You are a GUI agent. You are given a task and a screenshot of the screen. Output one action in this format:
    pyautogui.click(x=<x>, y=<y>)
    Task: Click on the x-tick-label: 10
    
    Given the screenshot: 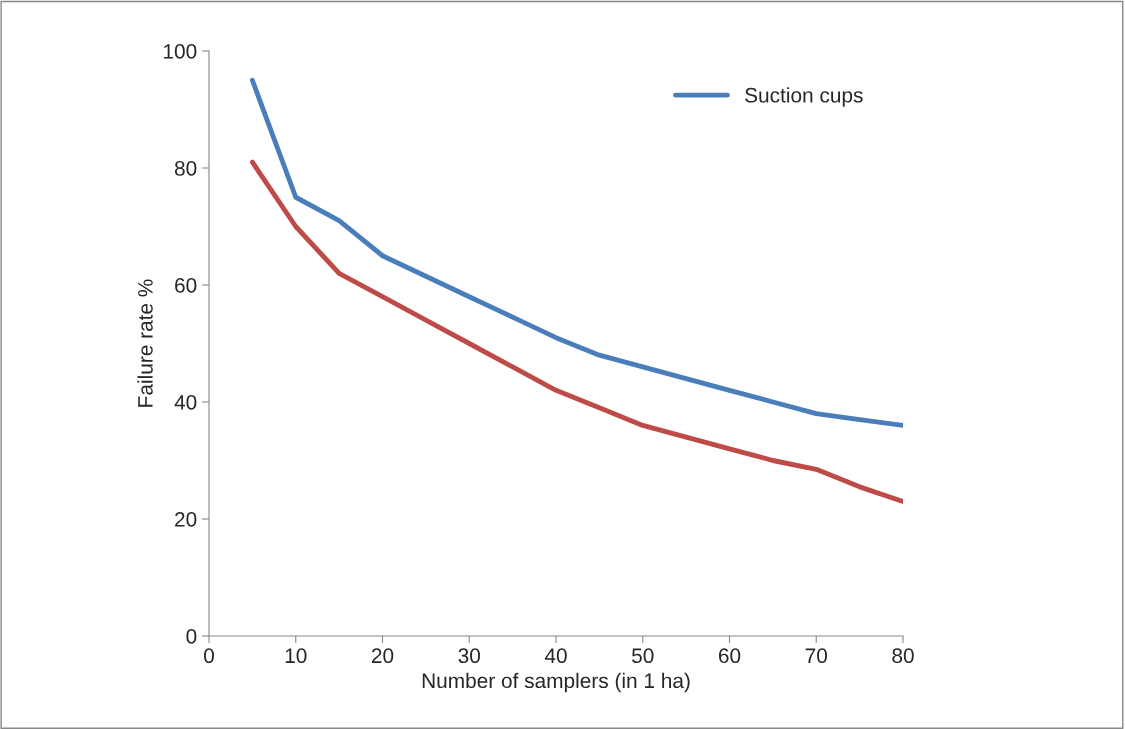 What is the action you would take?
    pyautogui.click(x=296, y=656)
    